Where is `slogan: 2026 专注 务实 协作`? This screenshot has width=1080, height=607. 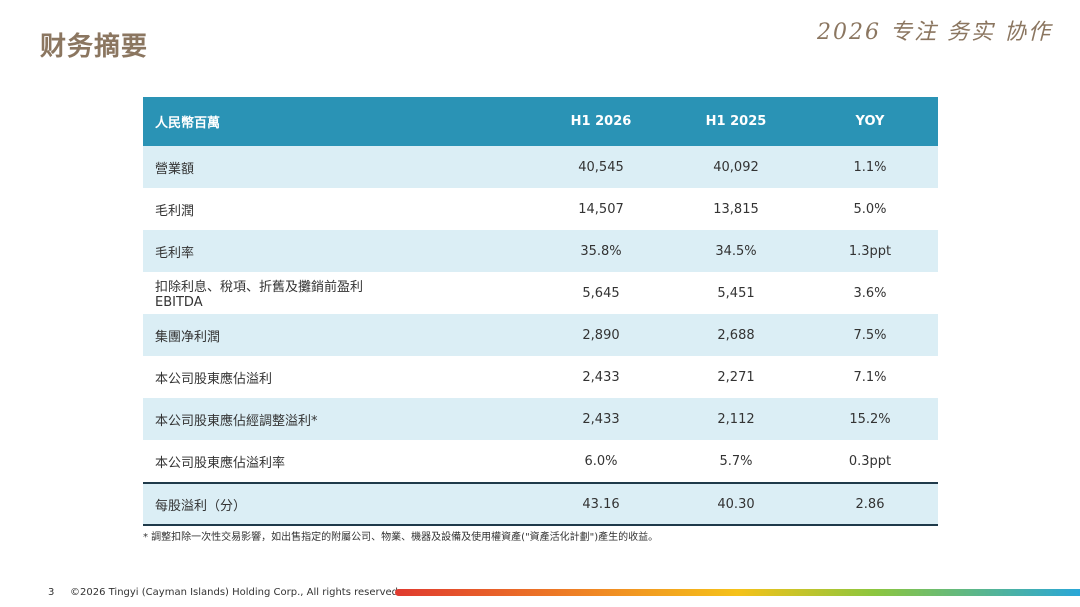
slogan: 2026 专注 务实 协作 is located at coordinates (934, 32).